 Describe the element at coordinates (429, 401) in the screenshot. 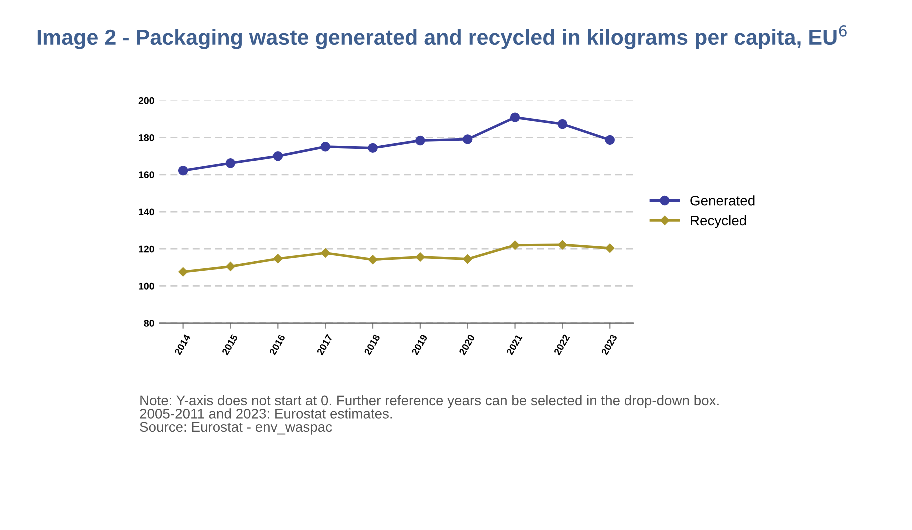

I see `text: Note: Y-axis does not start at 0. Further reference years can be selected in the drop-down box.` at that location.